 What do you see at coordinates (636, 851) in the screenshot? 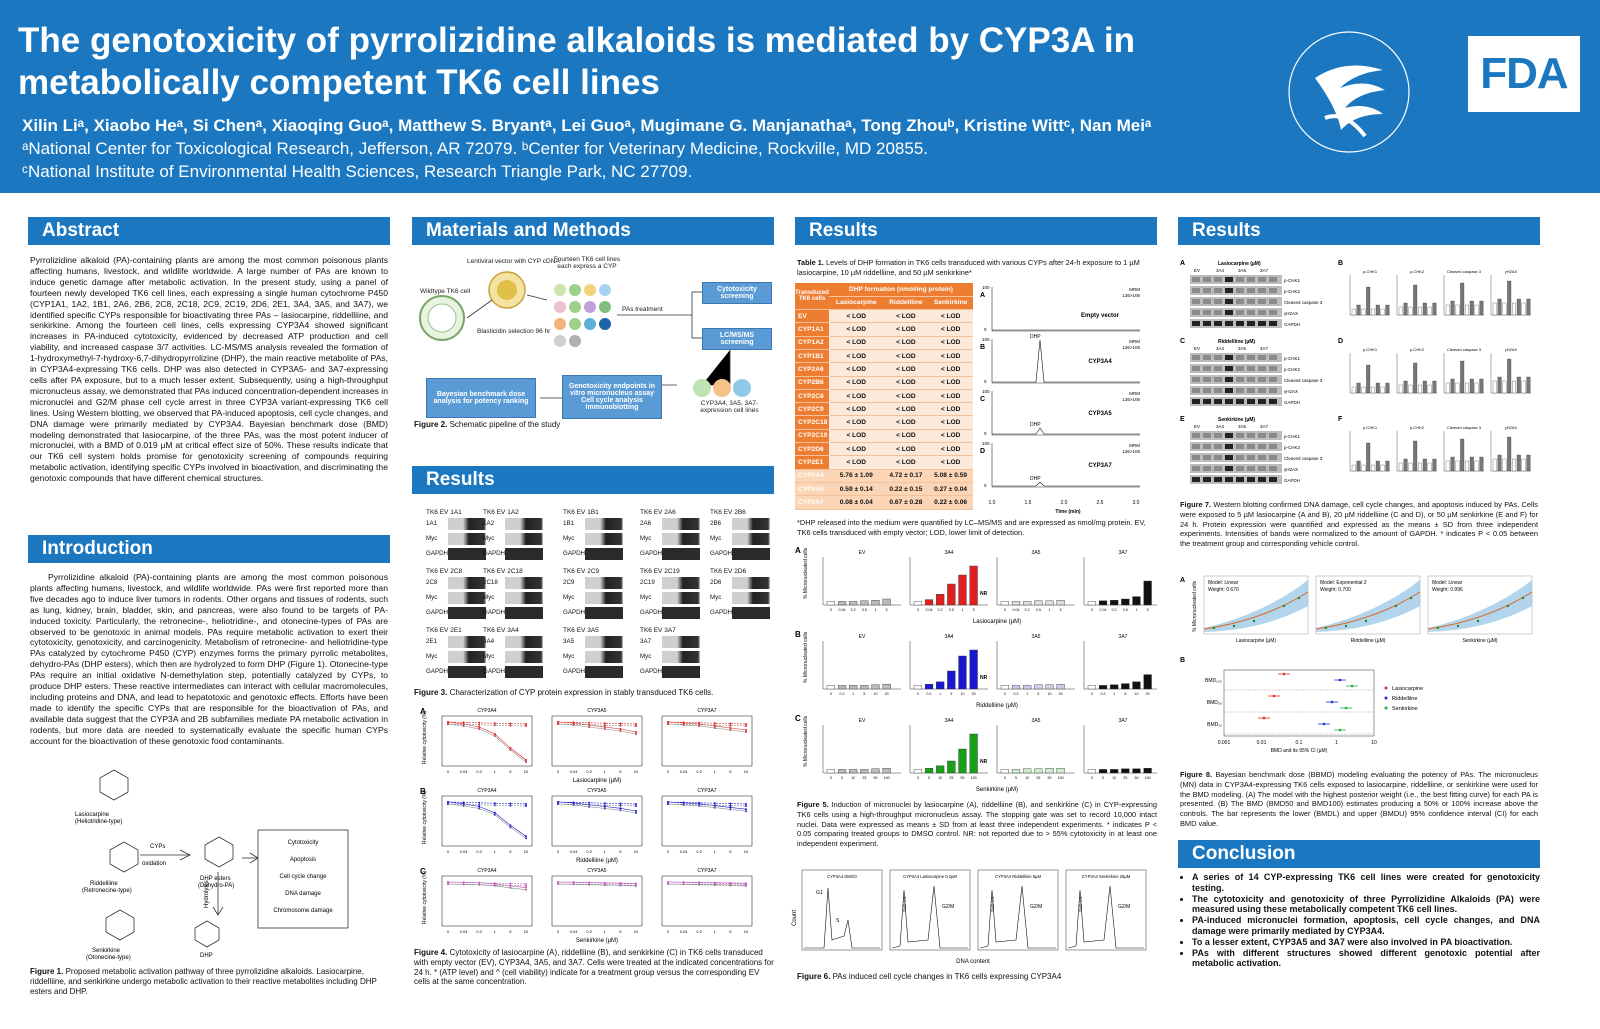
I see `fig4-xtick: 10` at bounding box center [636, 851].